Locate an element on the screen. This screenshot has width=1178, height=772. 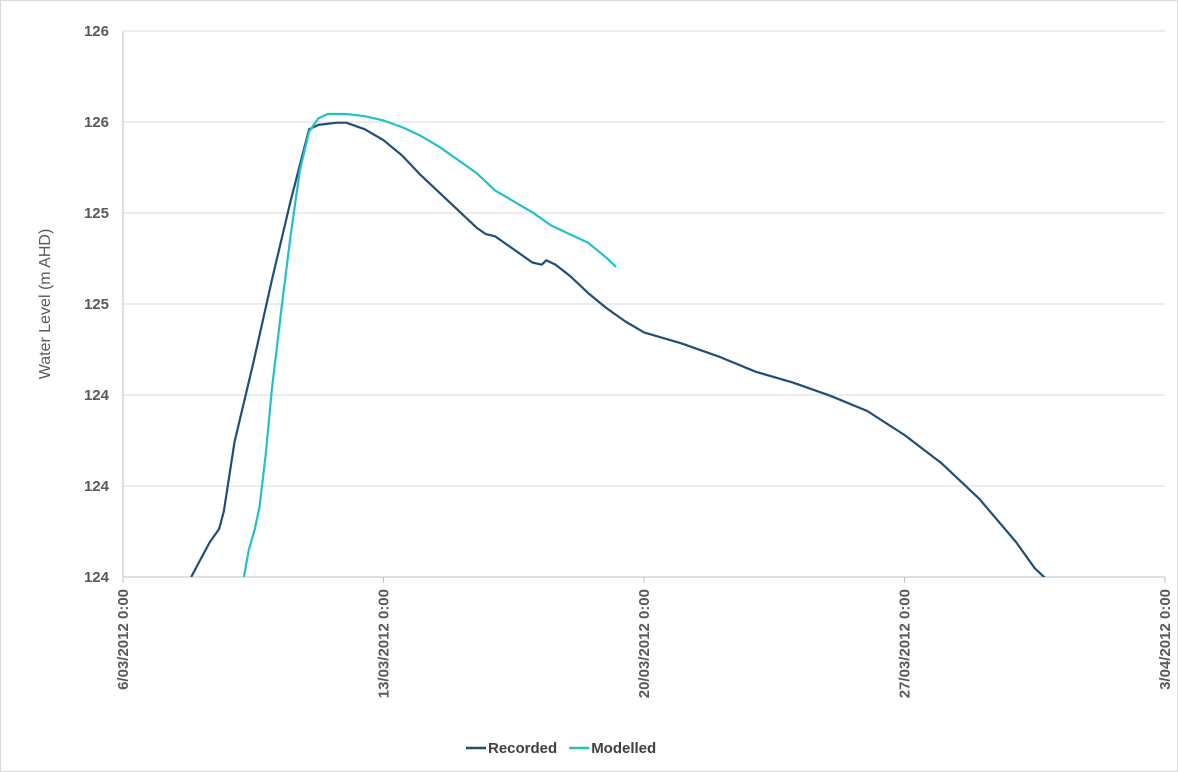
y-tick-labels: 124 124 124 125 125 126 126 is located at coordinates (97, 304).